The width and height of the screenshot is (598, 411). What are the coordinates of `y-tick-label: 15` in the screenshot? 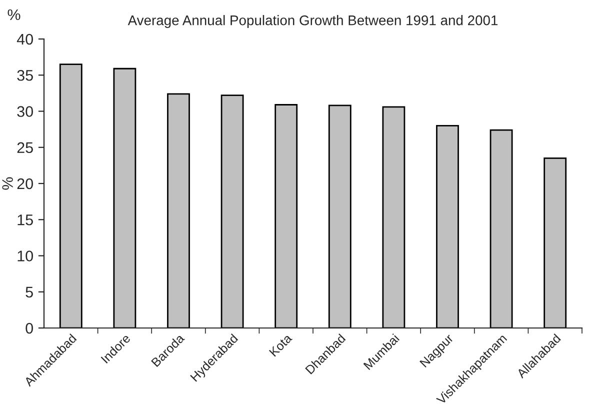 It's located at (25, 220).